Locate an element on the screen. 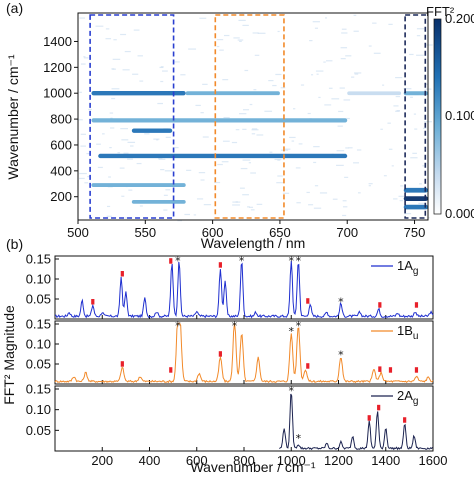  colorbar-tick-max: 0.200 is located at coordinates (459, 18).